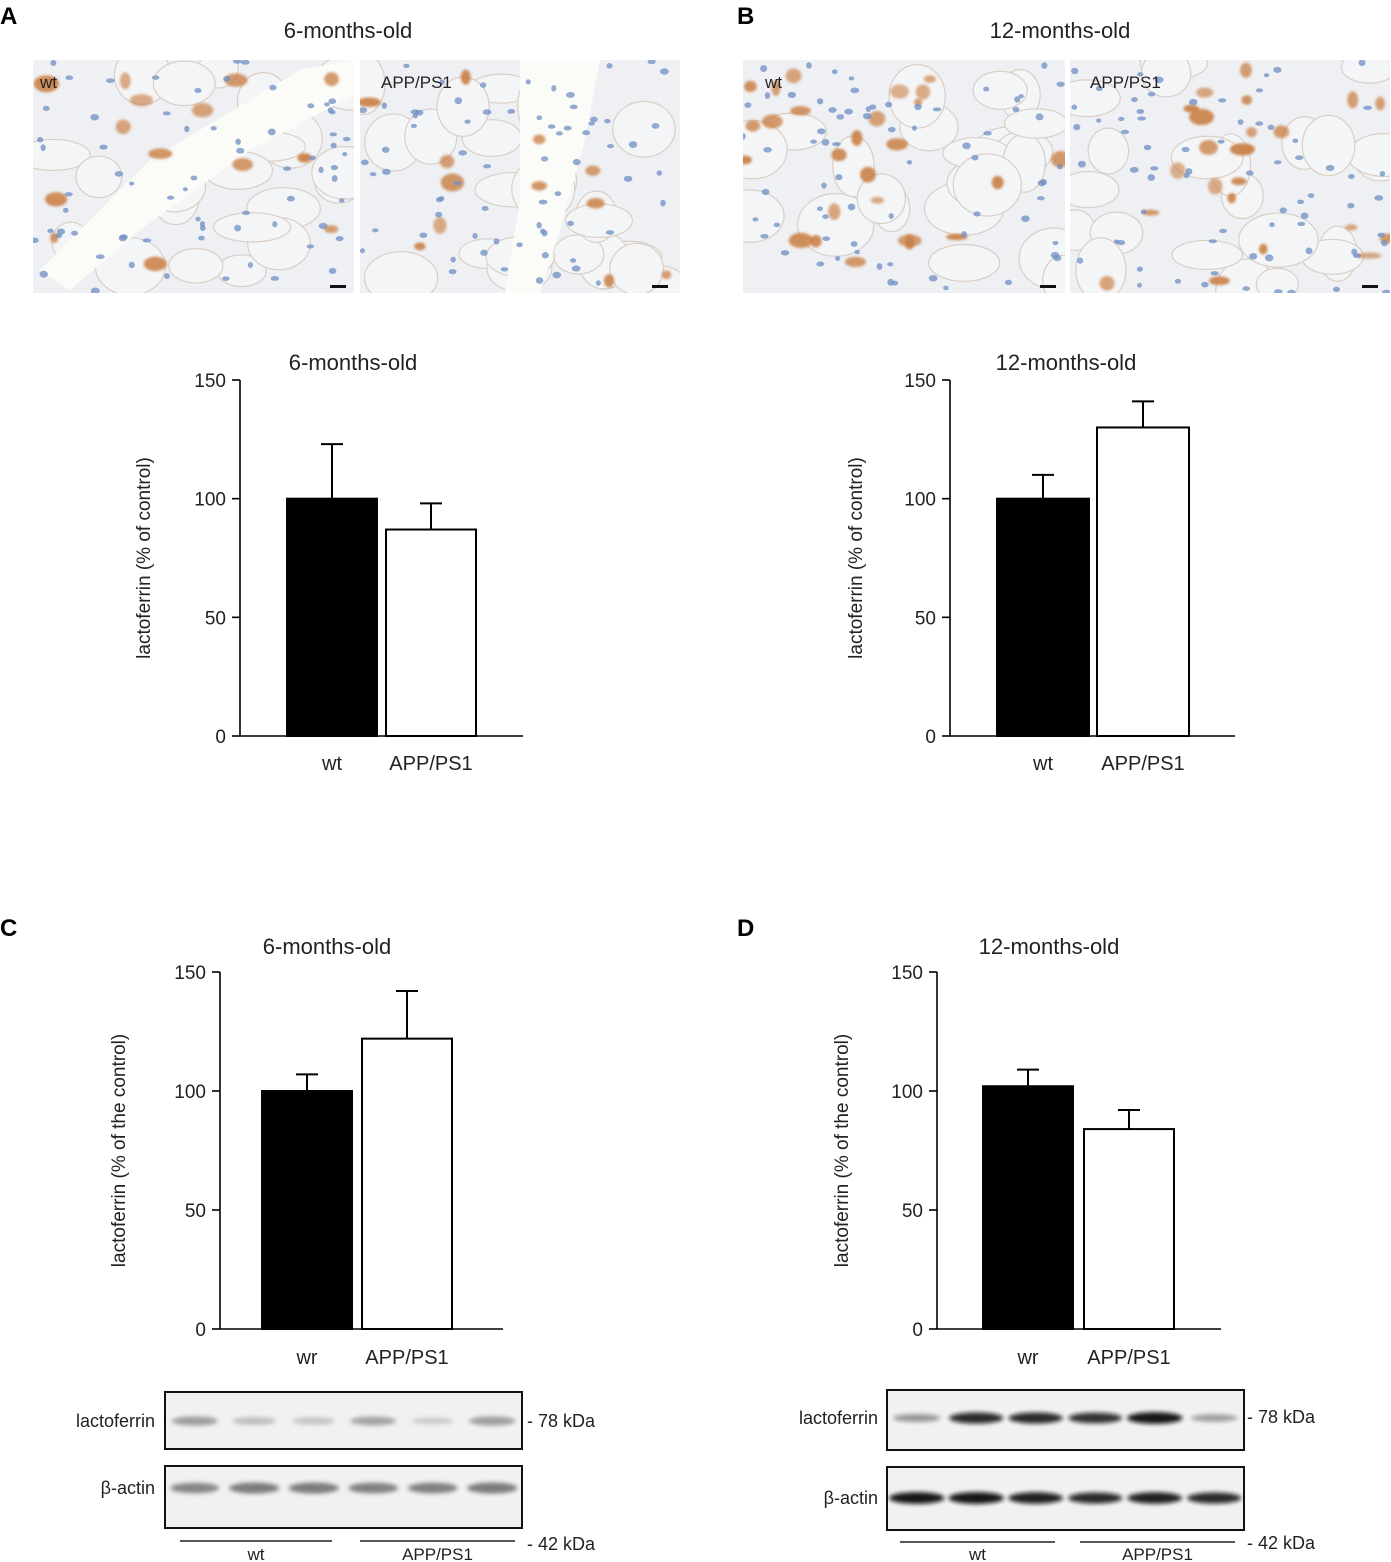  Describe the element at coordinates (1028, 1207) in the screenshot. I see `bar-wr` at that location.